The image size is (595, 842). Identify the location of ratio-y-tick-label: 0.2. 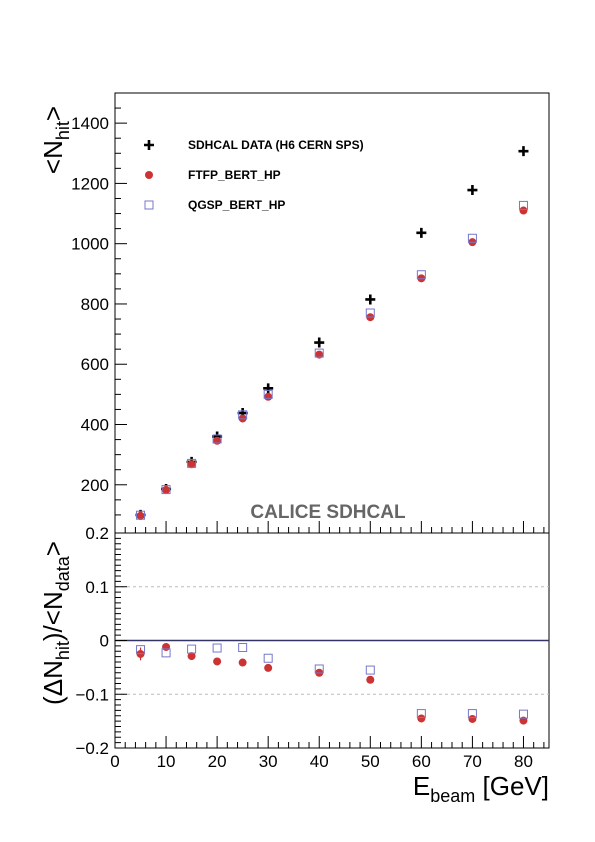
(97, 533).